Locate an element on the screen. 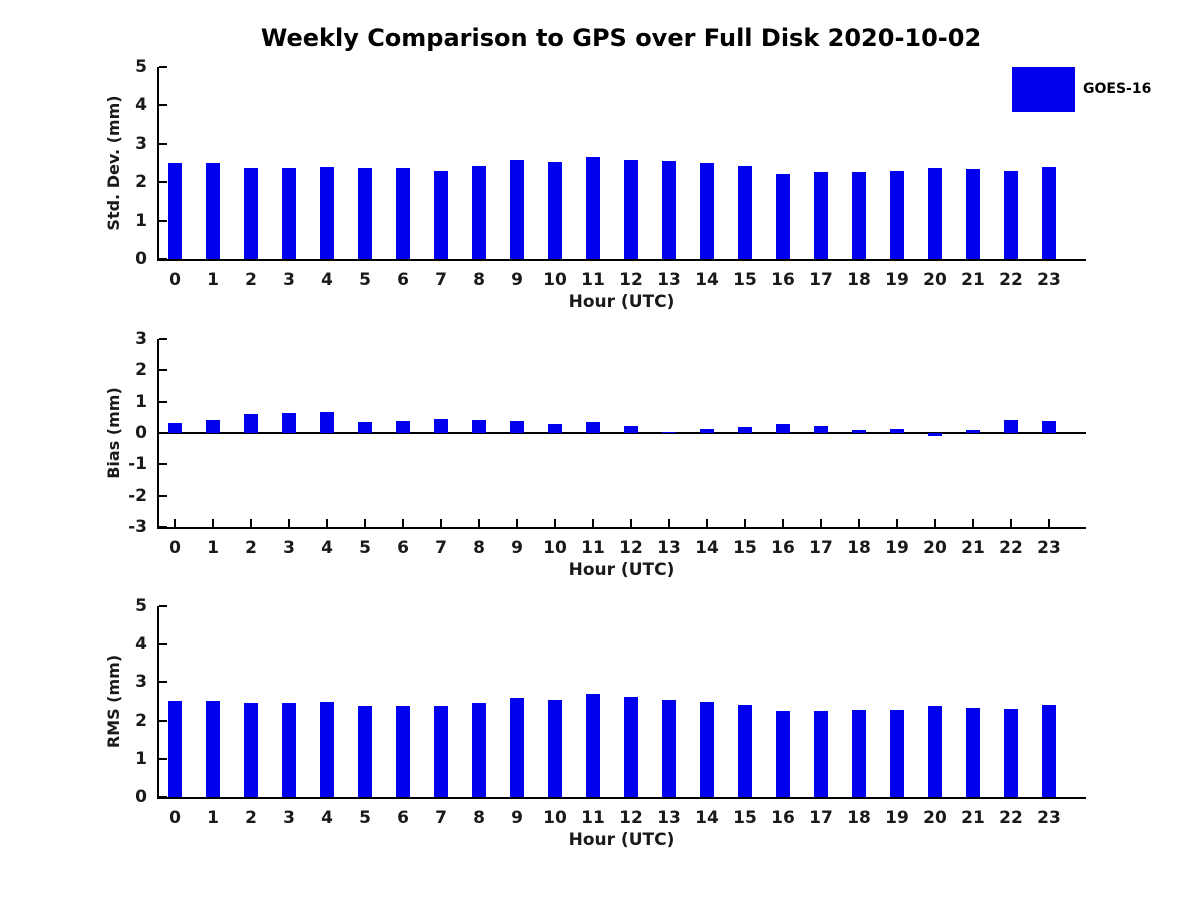  x-tick-label: 19 is located at coordinates (897, 818).